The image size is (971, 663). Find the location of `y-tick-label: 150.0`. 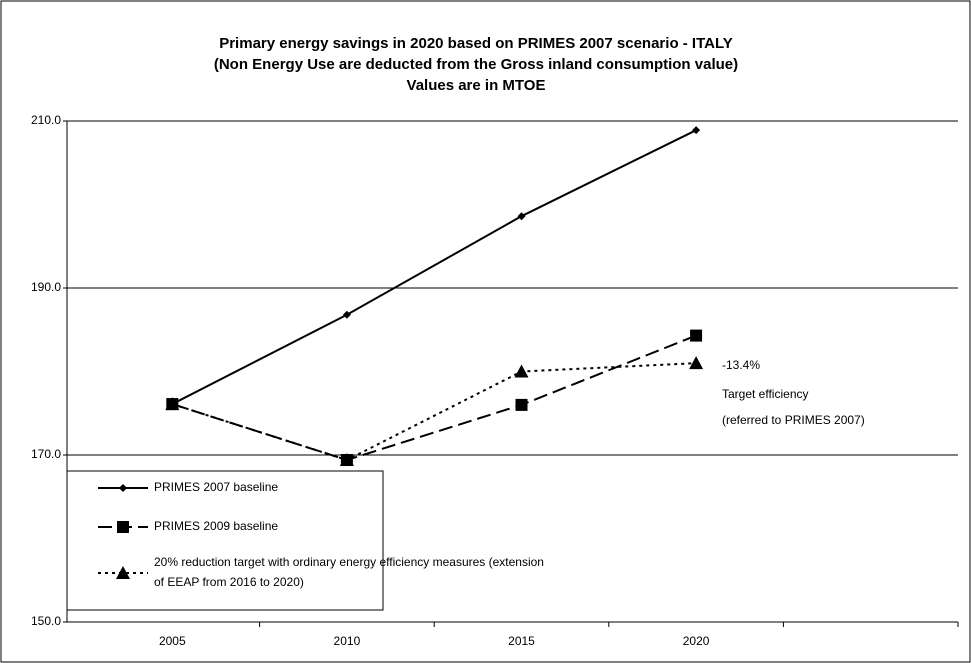

y-tick-label: 150.0 is located at coordinates (46, 621).